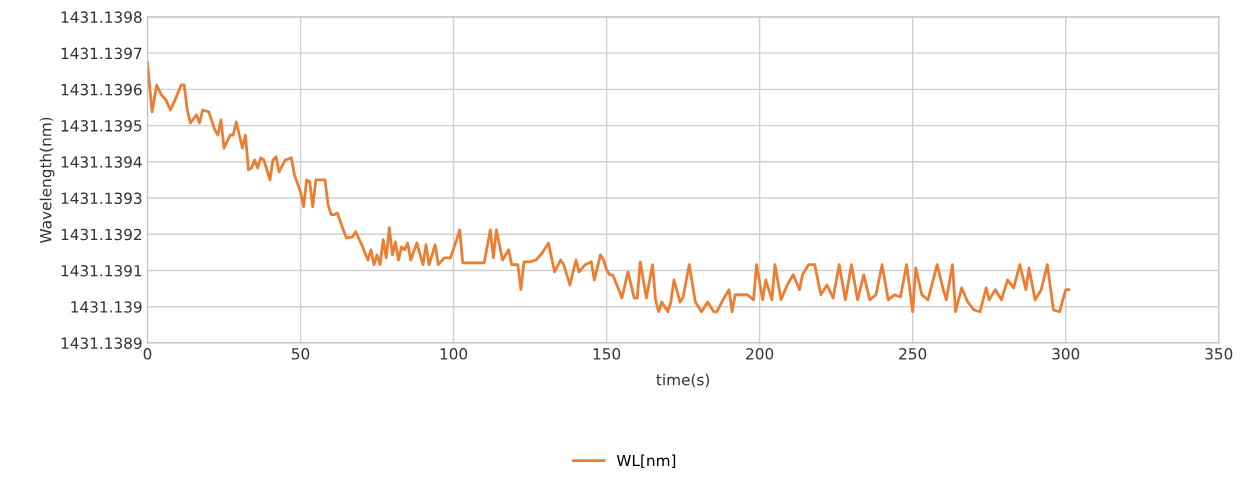  What do you see at coordinates (454, 354) in the screenshot?
I see `x-tick-label: 100` at bounding box center [454, 354].